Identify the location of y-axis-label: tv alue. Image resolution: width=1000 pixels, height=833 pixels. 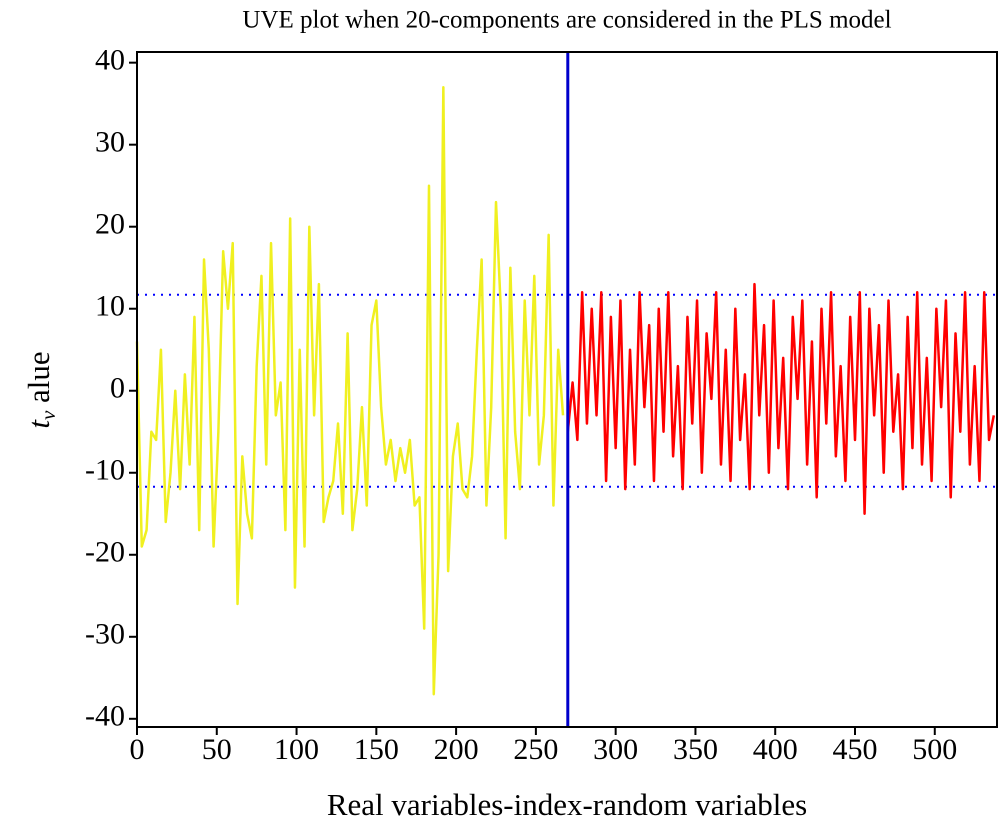
(40, 389).